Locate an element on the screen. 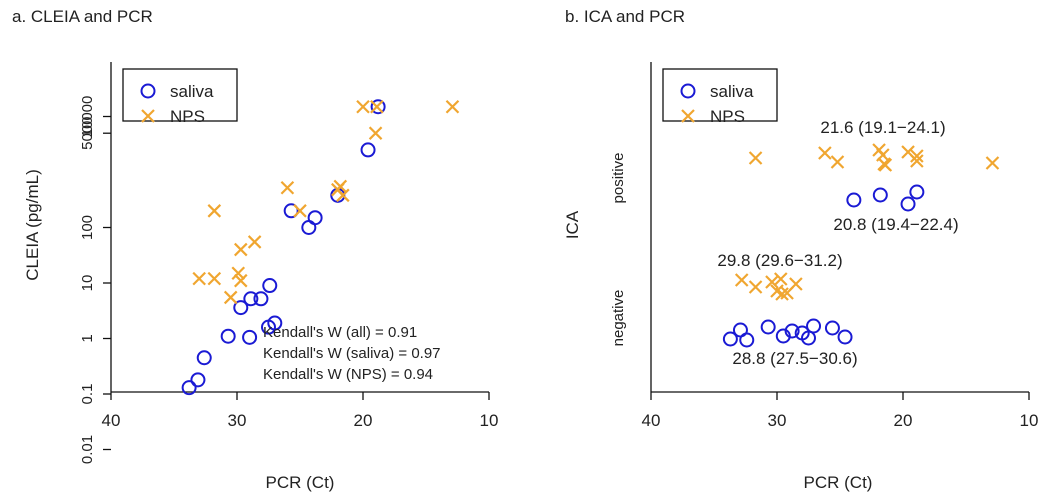  panel-a-x-tick-label: 30 is located at coordinates (237, 420).